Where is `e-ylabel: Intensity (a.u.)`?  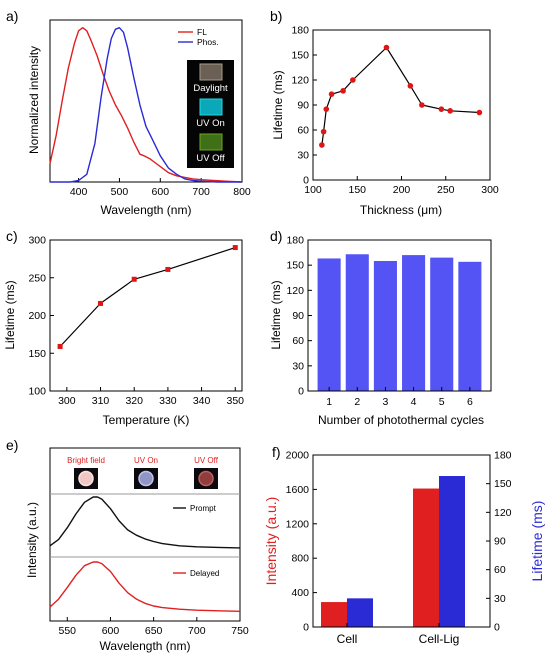 e-ylabel: Intensity (a.u.) is located at coordinates (32, 540).